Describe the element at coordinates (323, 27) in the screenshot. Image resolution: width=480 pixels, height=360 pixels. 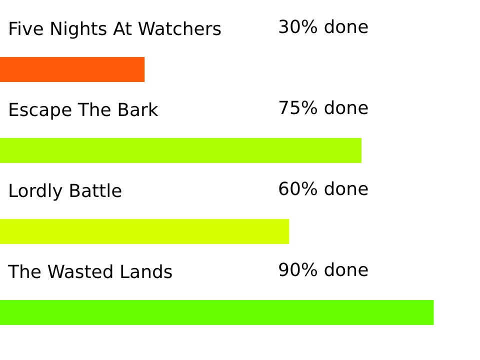
I see `data-label: 30% done` at that location.